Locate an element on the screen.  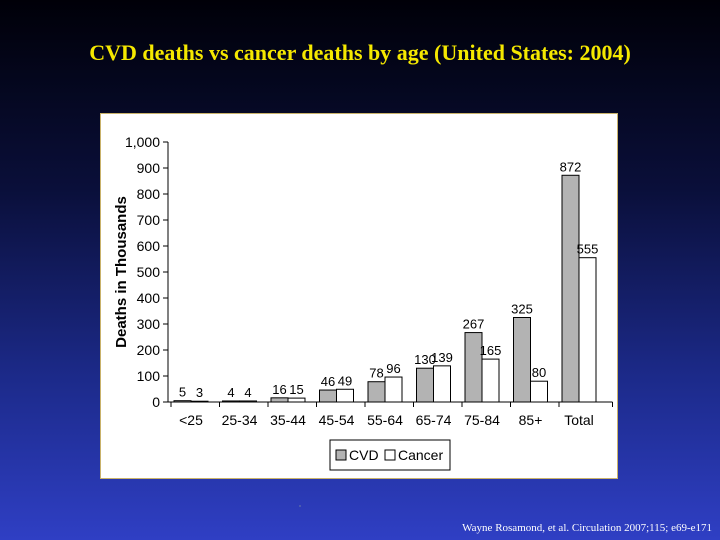
x-category-label: <25 is located at coordinates (191, 420).